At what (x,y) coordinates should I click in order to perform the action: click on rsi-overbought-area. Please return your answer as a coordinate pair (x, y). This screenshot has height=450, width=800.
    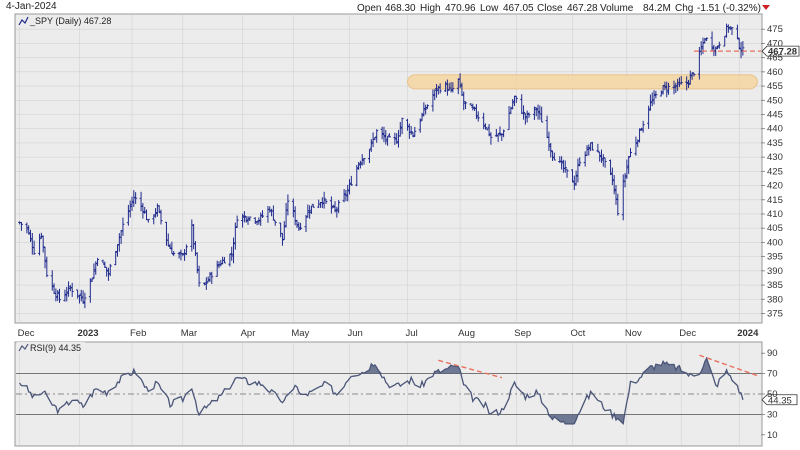
    Looking at the image, I should click on (381, 366).